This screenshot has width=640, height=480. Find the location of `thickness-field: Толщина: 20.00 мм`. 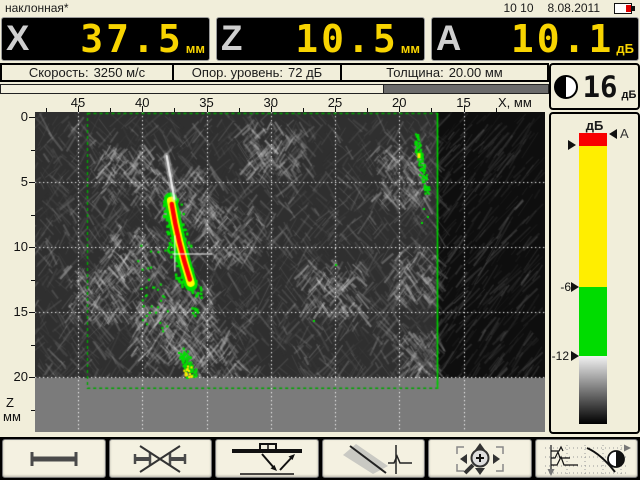

thickness-field: Толщина: 20.00 мм is located at coordinates (445, 72).